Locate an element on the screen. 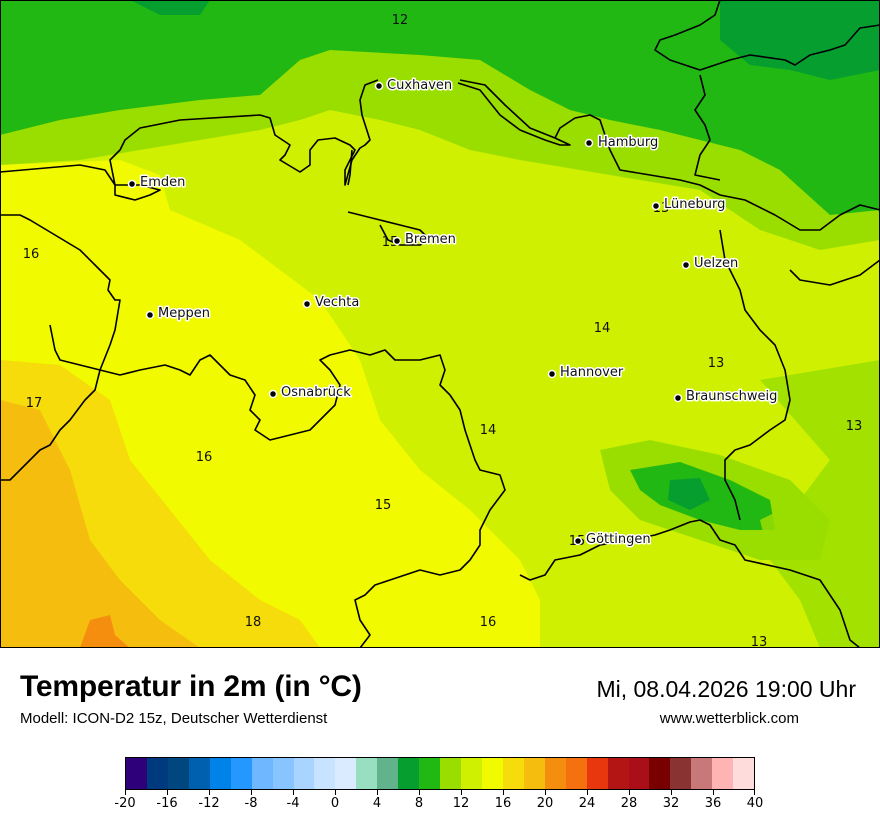 The height and width of the screenshot is (830, 880). city-label: Hannover is located at coordinates (592, 372).